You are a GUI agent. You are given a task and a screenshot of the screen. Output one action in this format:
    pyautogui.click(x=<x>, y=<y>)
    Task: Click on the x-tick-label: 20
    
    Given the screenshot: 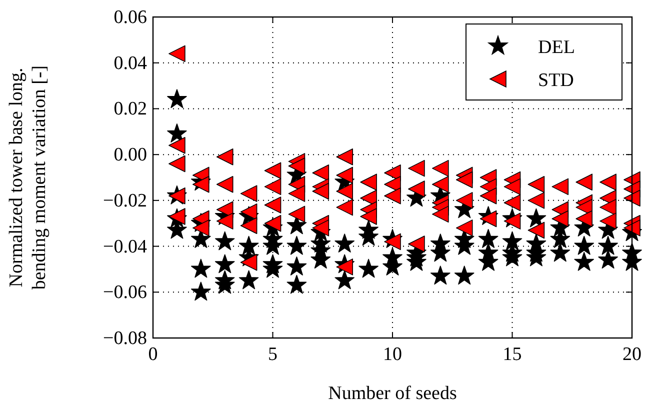 What is the action you would take?
    pyautogui.click(x=632, y=354)
    